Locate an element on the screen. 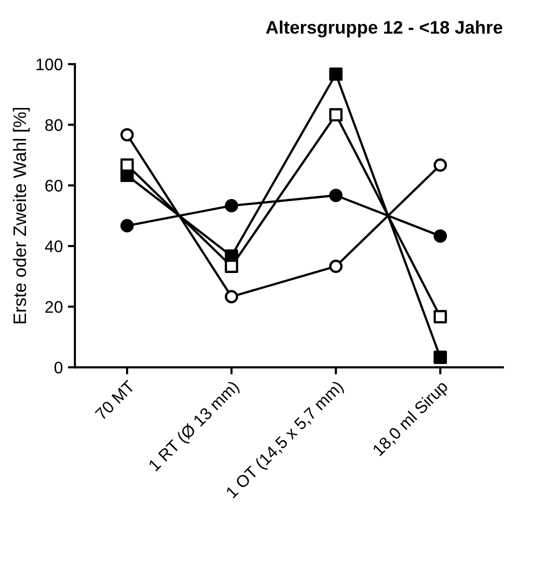 The width and height of the screenshot is (535, 583). y-tick-label: 20 is located at coordinates (53, 307).